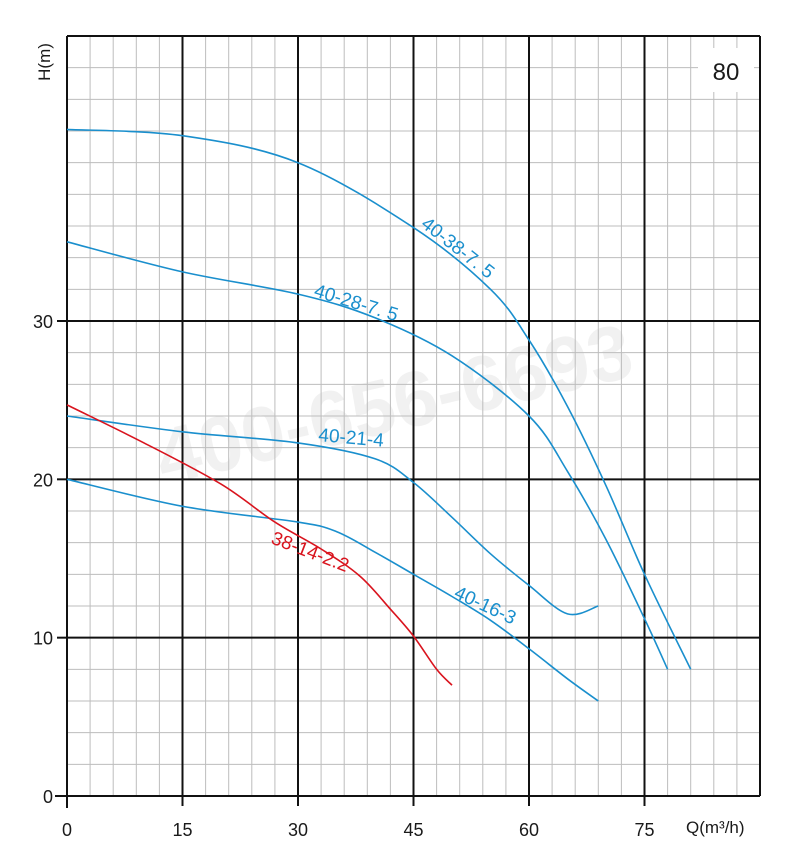  I want to click on x-tick-label: 60, so click(529, 830).